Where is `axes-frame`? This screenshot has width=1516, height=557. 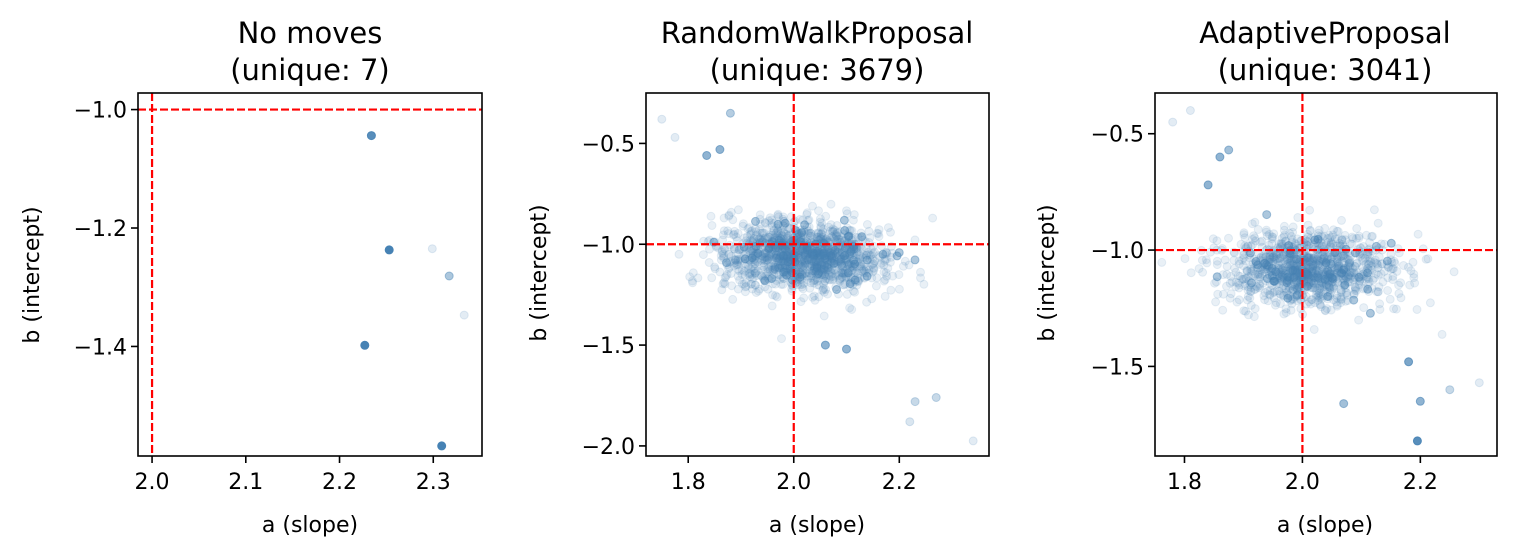 axes-frame is located at coordinates (817, 274).